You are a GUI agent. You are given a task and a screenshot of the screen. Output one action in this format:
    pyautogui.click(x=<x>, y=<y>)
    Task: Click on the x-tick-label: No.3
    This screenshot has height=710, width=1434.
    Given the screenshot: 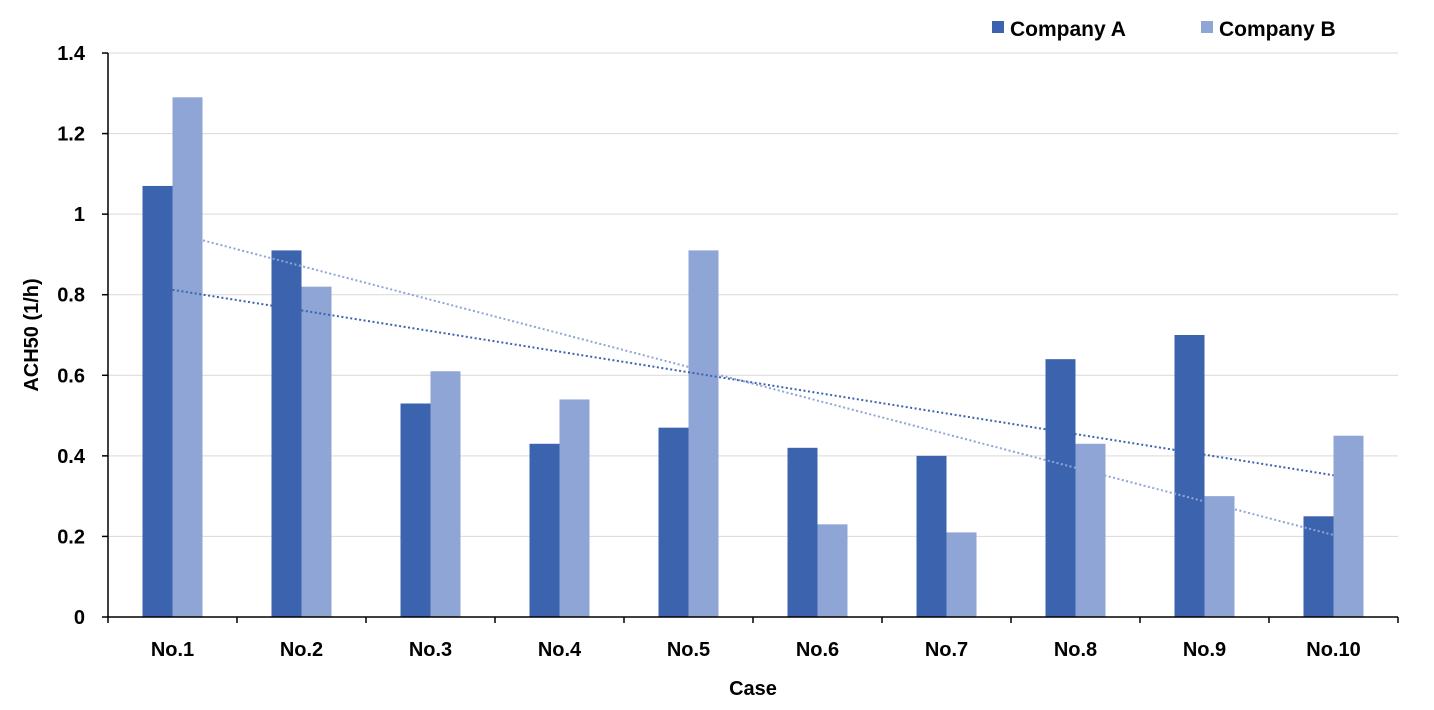 What is the action you would take?
    pyautogui.click(x=430, y=650)
    